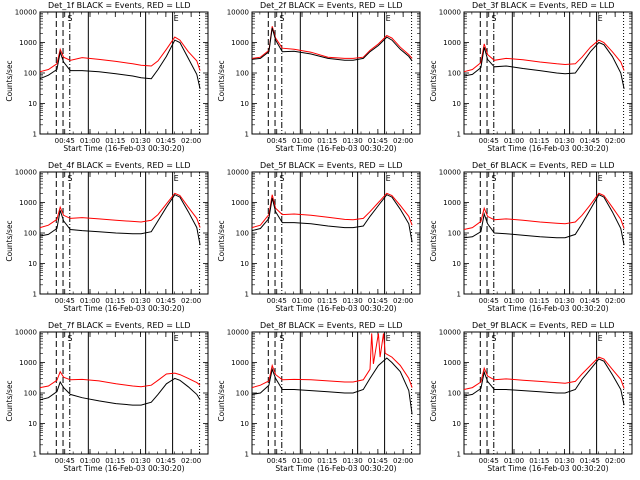 Image resolution: width=640 pixels, height=480 pixels. What do you see at coordinates (119, 5) in the screenshot?
I see `chart-title: Det_1f BLACK = Events, RED = LLD` at bounding box center [119, 5].